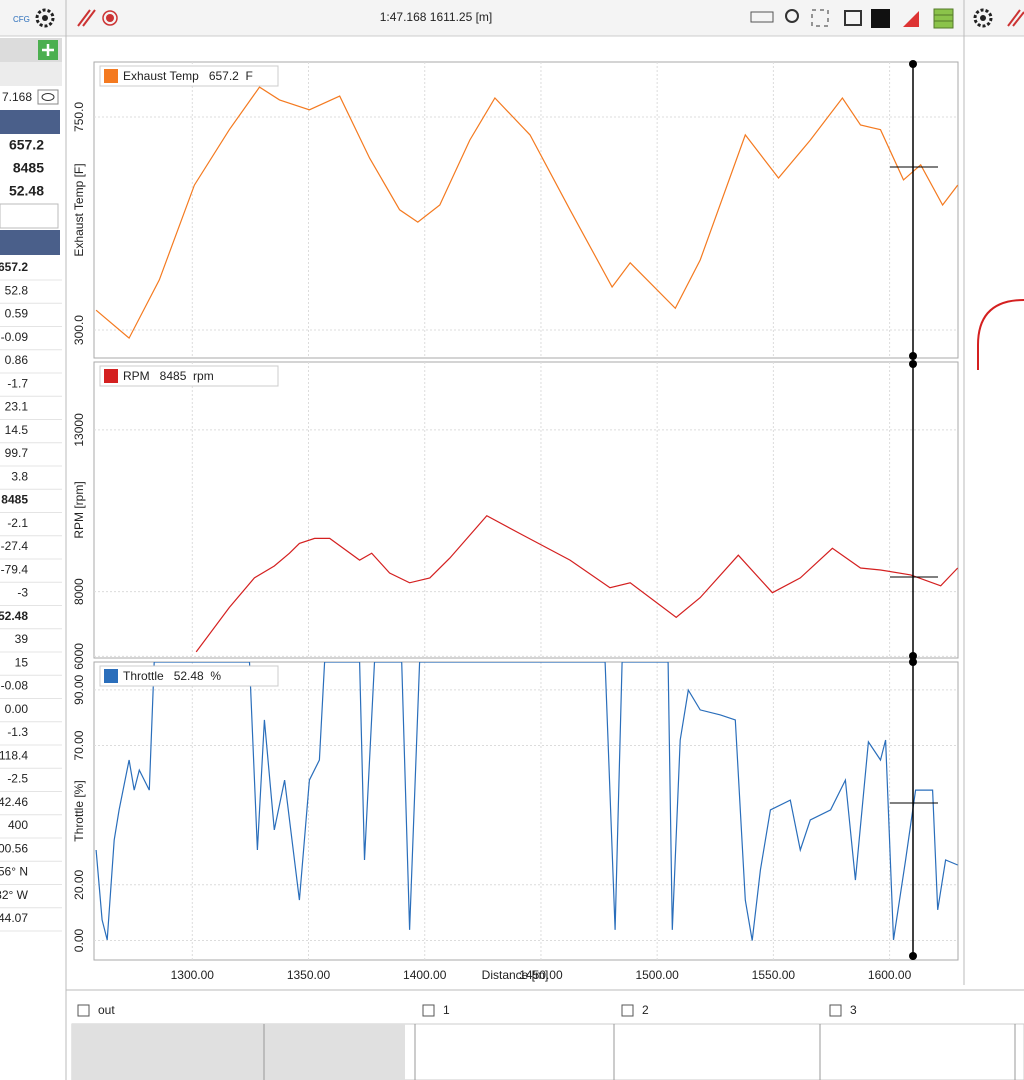 The width and height of the screenshot is (1024, 1080). I want to click on x-tick-label: 1300.00, so click(193, 975).